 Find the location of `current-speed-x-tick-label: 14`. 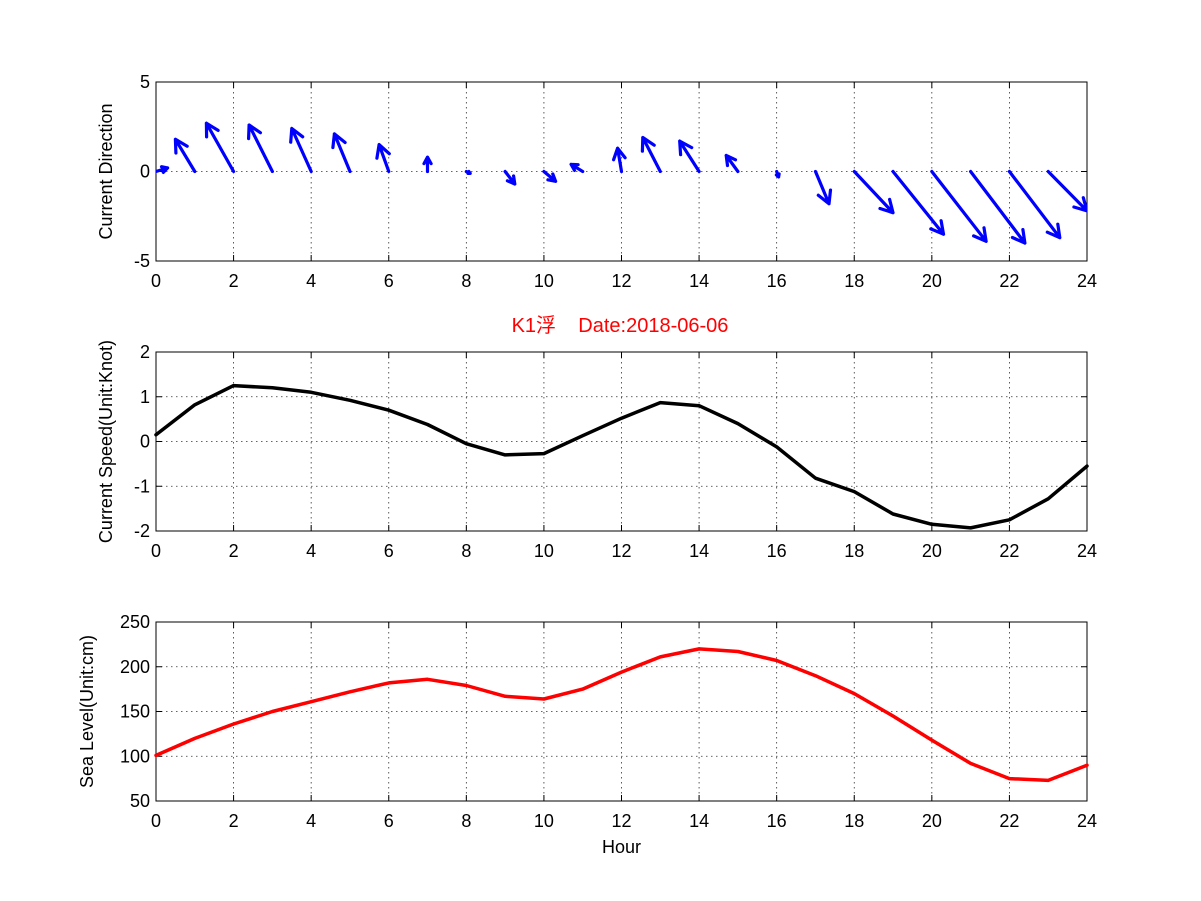

current-speed-x-tick-label: 14 is located at coordinates (699, 551).